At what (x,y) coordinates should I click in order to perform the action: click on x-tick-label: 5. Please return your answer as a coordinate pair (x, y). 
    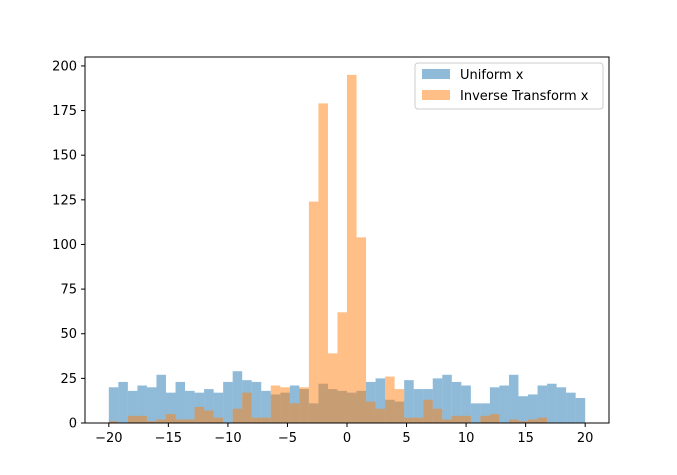
    Looking at the image, I should click on (406, 438).